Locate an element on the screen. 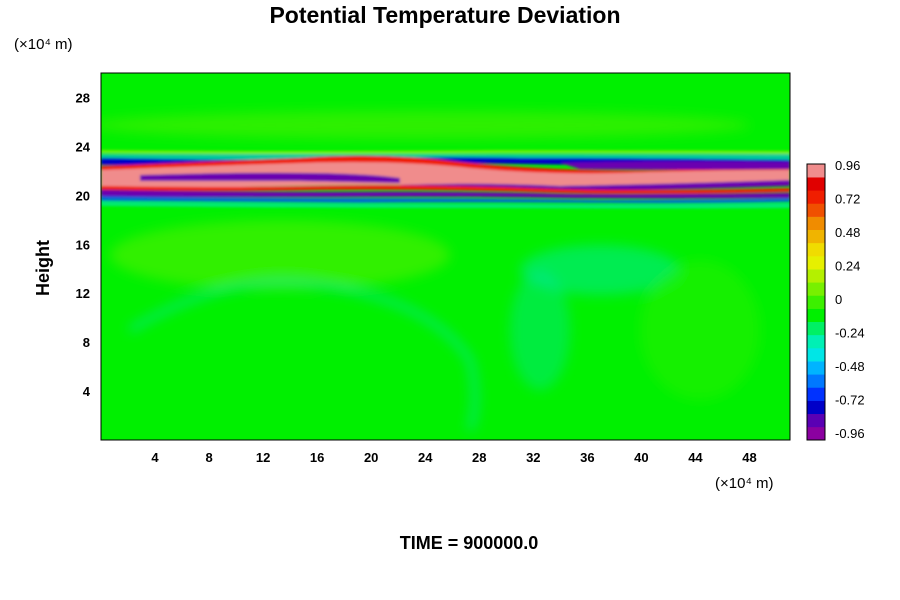  y-tick-label: 24 is located at coordinates (83, 146).